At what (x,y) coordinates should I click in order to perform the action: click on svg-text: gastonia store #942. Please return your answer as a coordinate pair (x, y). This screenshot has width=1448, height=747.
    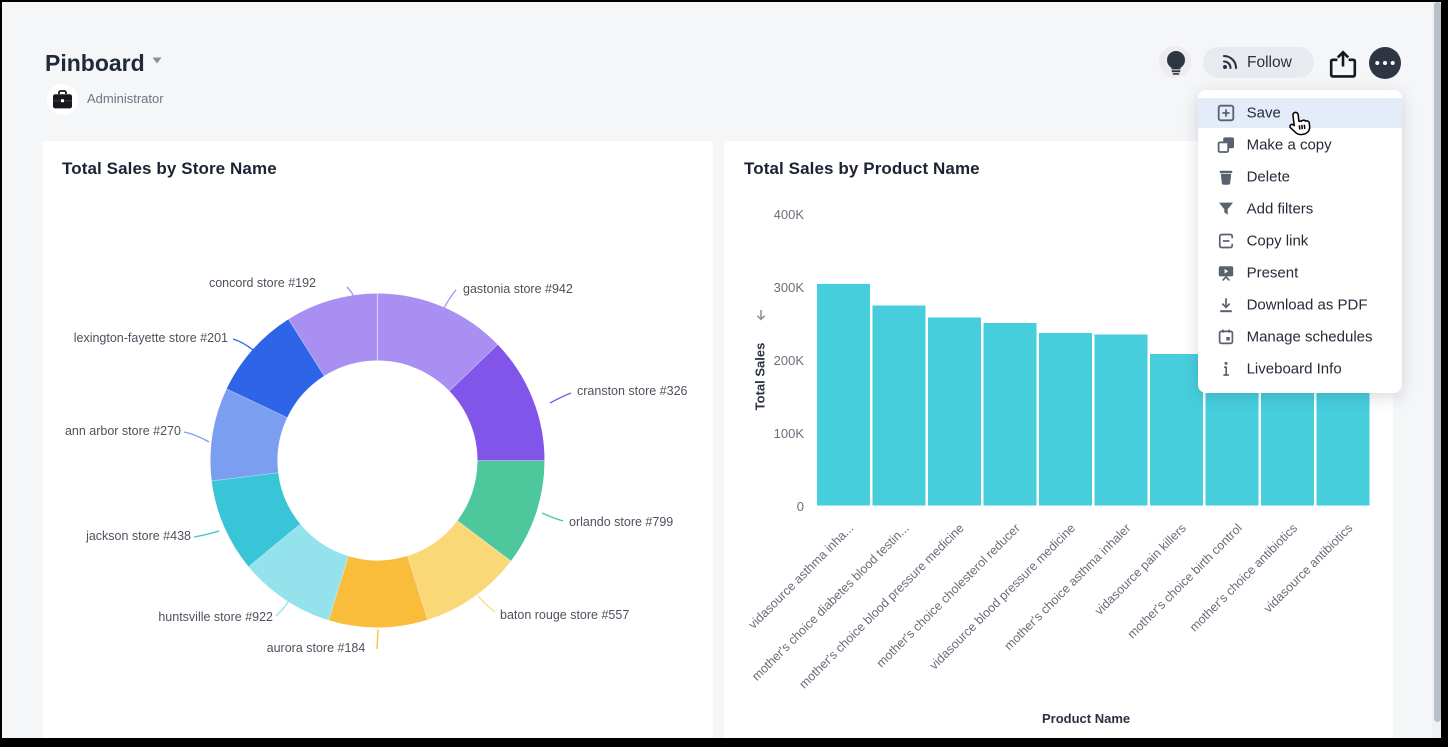
    Looking at the image, I should click on (518, 289).